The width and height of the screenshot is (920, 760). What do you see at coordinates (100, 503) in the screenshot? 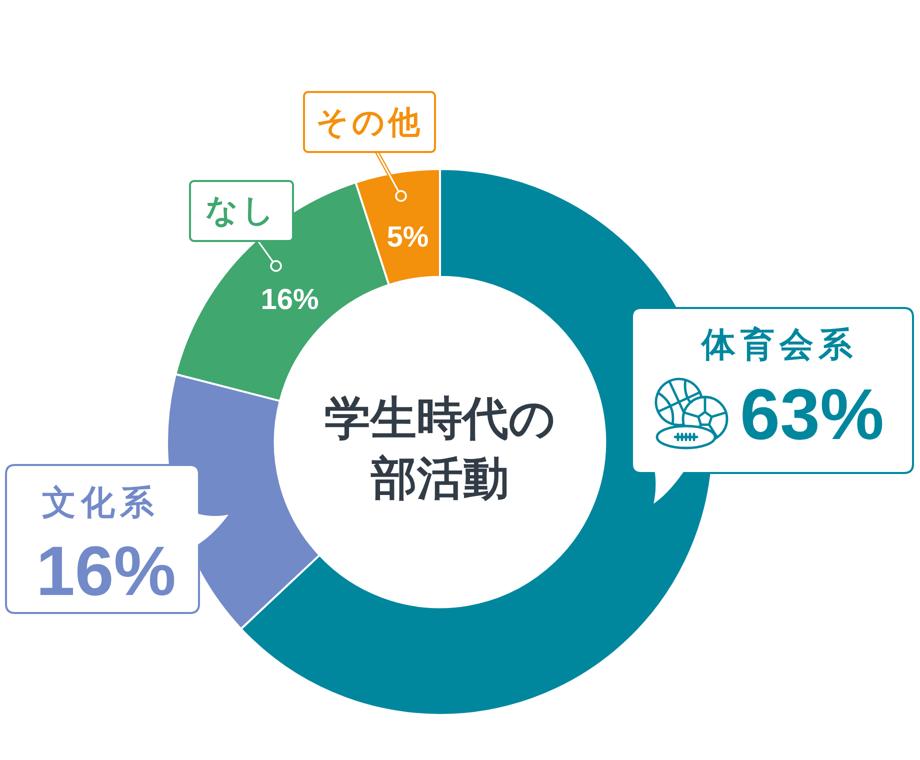
I see `slice-label: 文化系` at bounding box center [100, 503].